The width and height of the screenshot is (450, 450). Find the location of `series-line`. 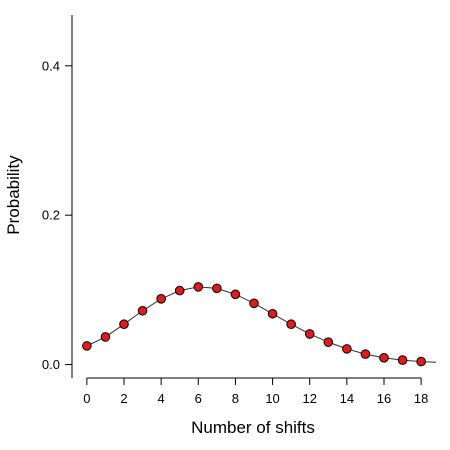

series-line is located at coordinates (261, 324).